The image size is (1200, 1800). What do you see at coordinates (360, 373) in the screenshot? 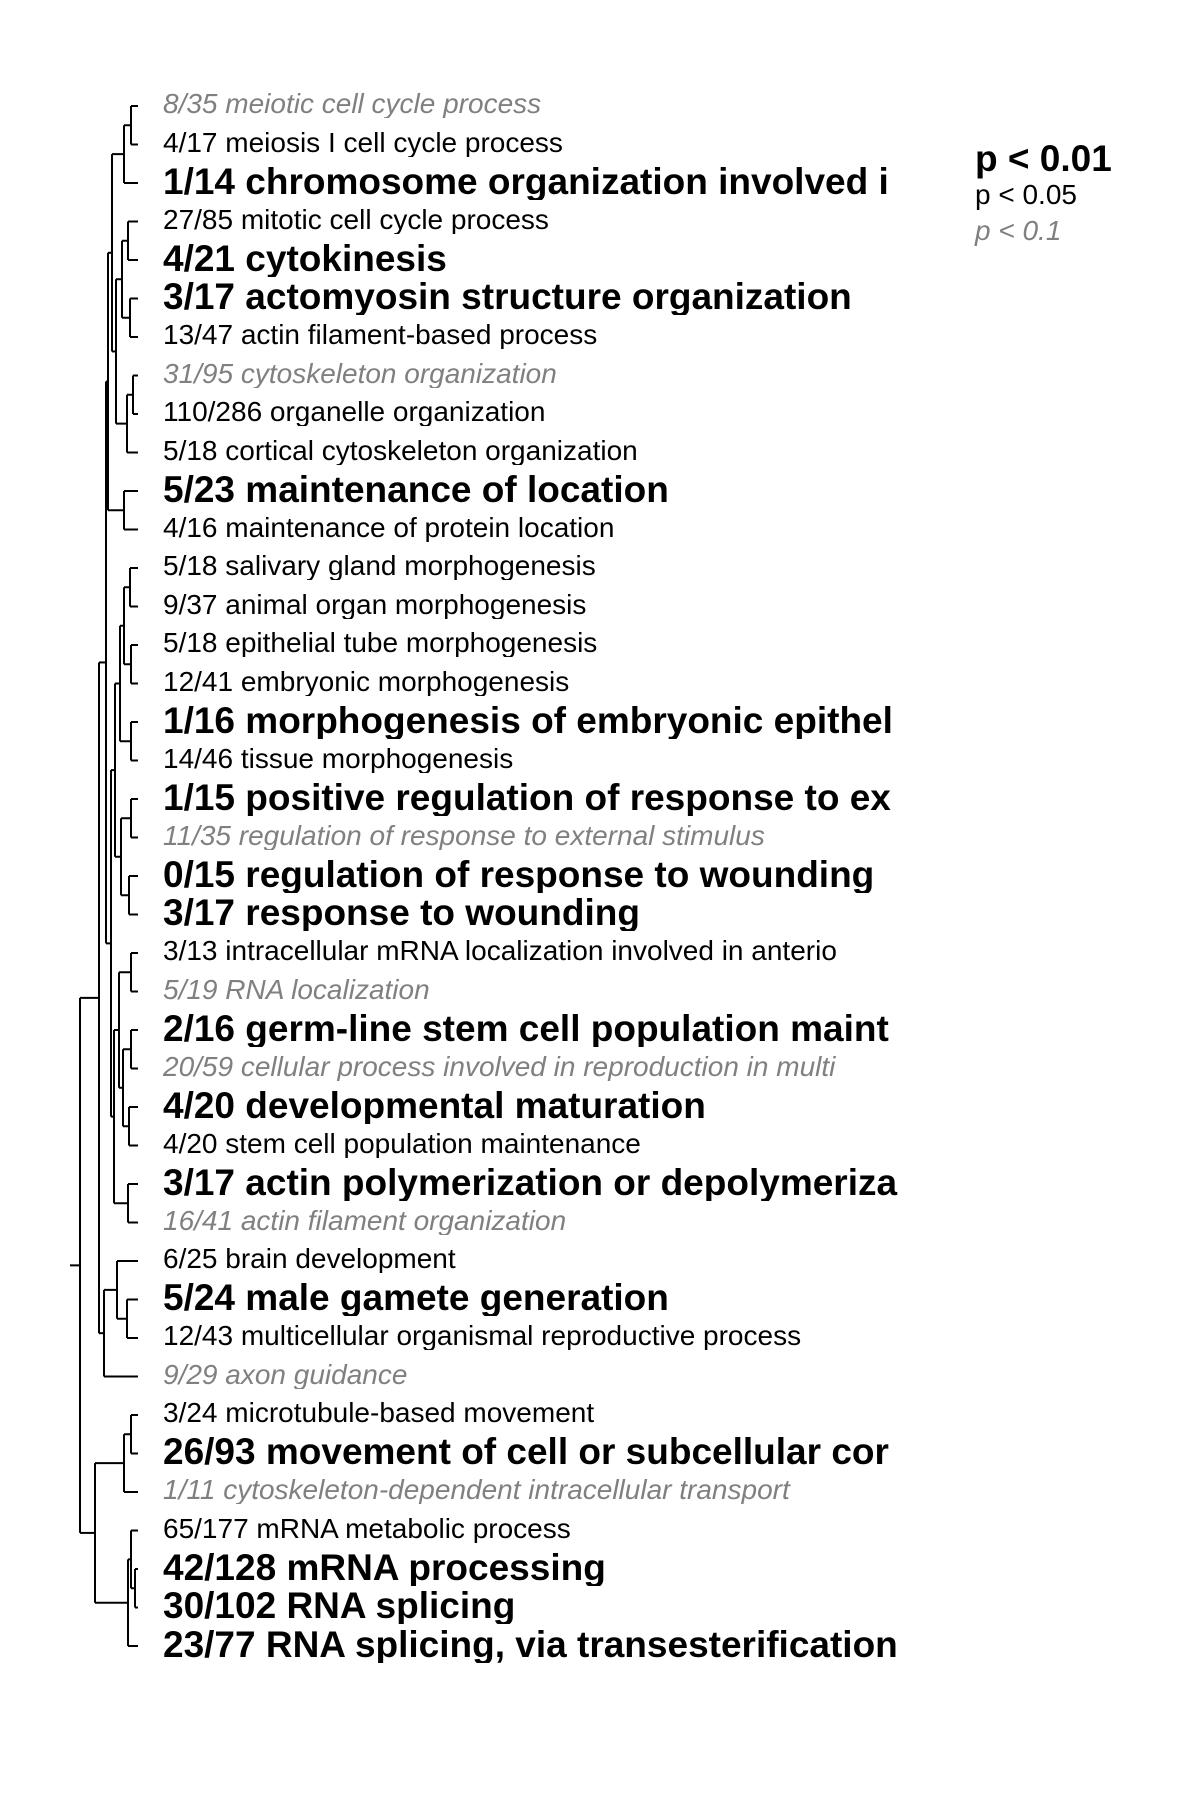
I see `term-label: 31/95 cytoskeleton organization` at bounding box center [360, 373].